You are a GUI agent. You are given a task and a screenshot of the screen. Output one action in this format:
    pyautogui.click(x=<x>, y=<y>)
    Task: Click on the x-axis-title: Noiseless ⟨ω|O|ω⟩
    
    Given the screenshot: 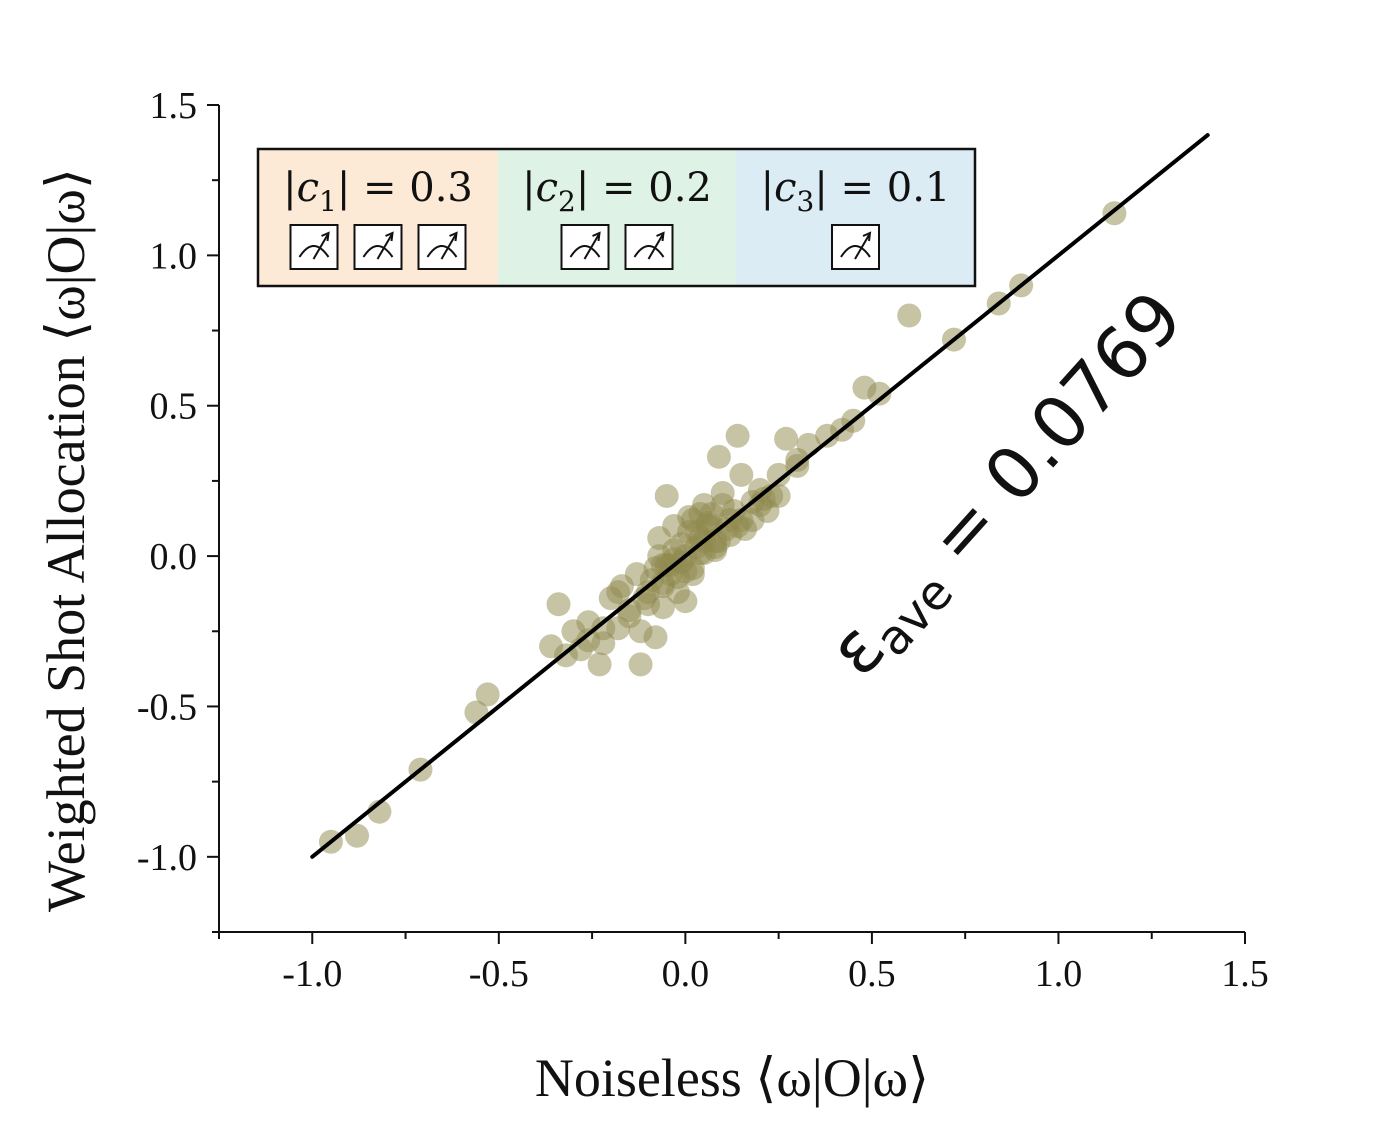 What is the action you would take?
    pyautogui.click(x=732, y=1078)
    